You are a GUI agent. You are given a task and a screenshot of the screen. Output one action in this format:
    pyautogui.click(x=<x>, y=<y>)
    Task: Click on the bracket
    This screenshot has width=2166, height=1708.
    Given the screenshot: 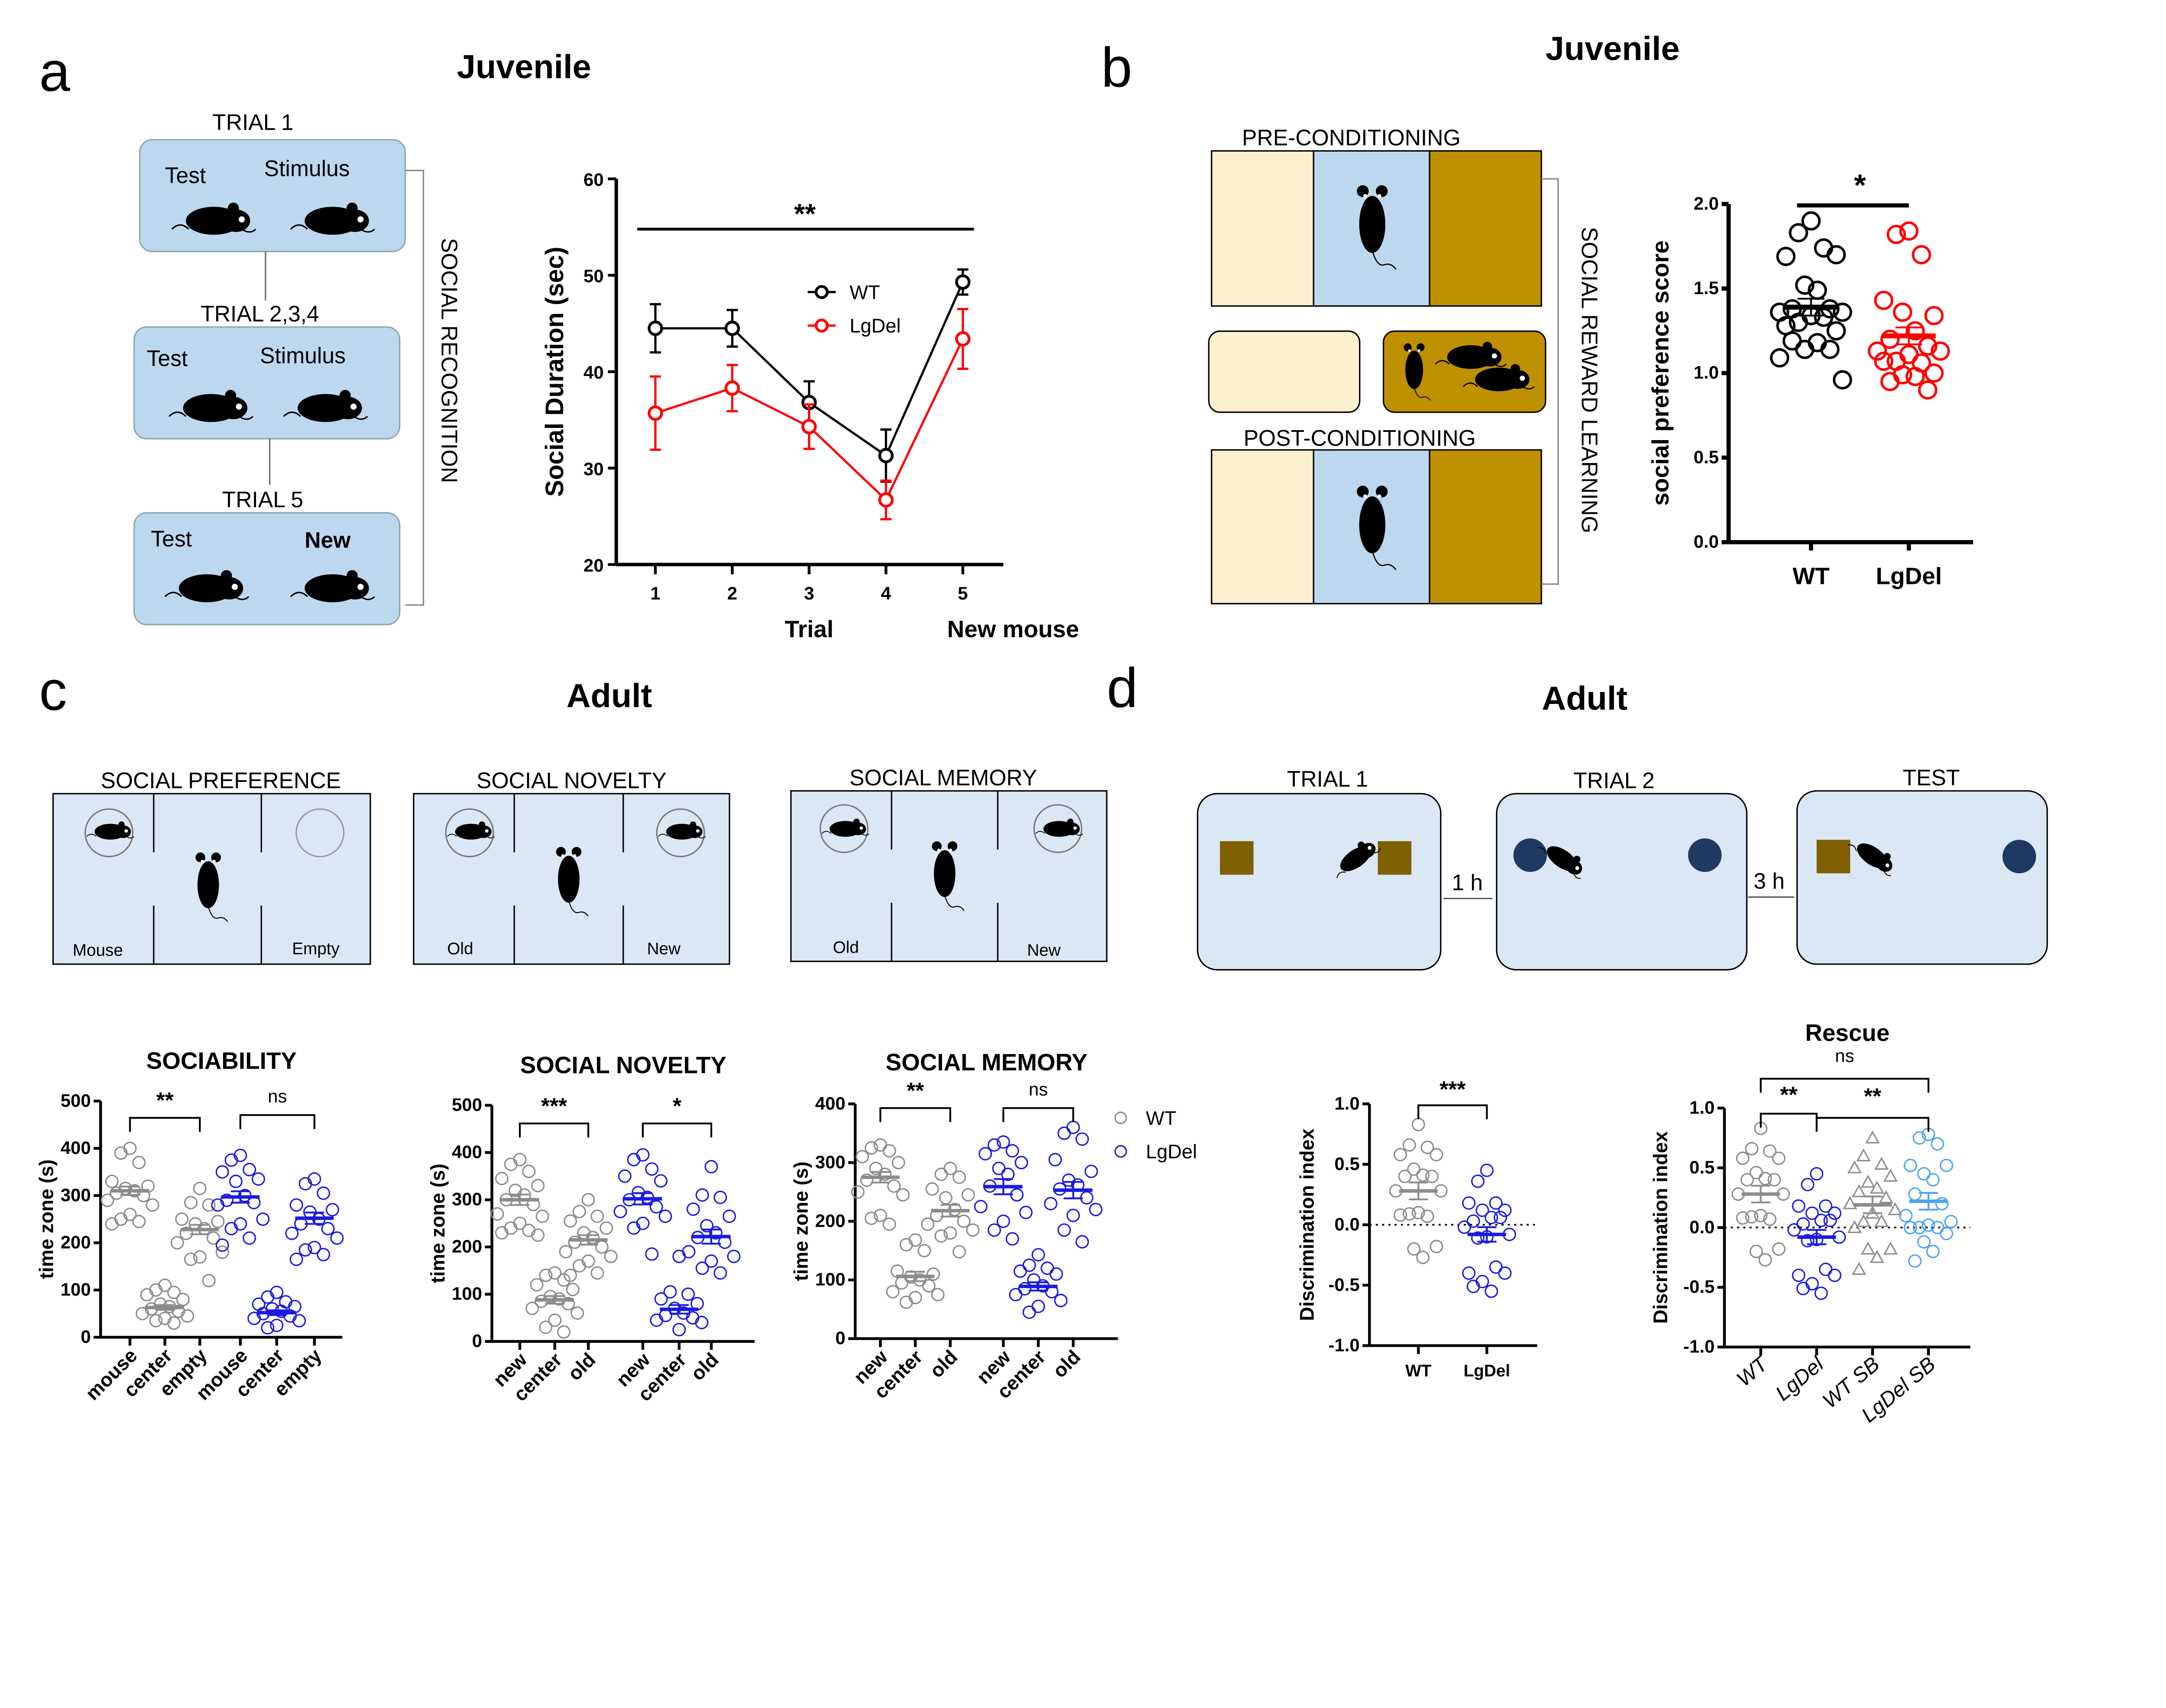 What is the action you would take?
    pyautogui.click(x=1550, y=381)
    